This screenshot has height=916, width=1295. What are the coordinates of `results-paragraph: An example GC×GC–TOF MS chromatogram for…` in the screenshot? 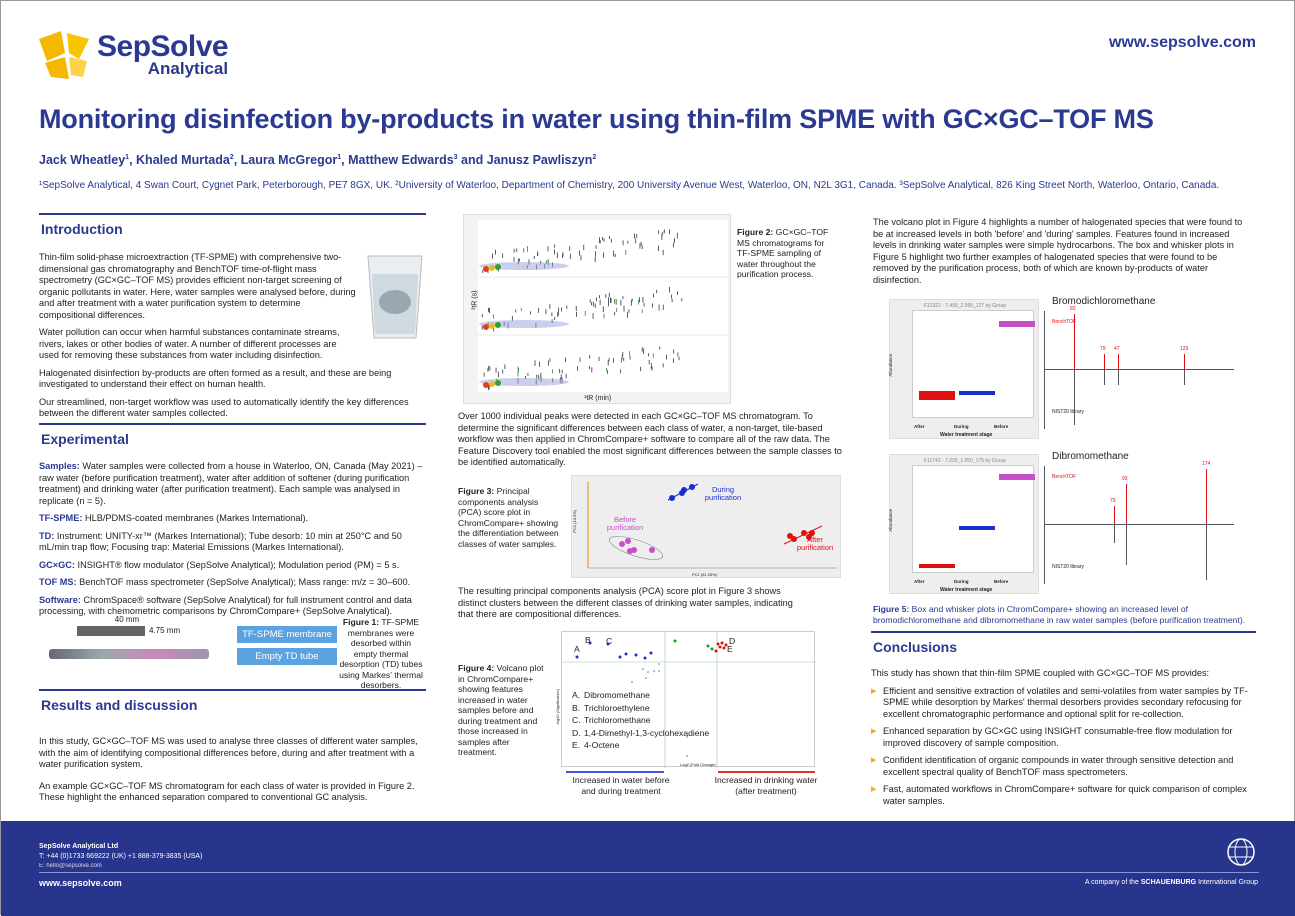 It's located at (227, 791).